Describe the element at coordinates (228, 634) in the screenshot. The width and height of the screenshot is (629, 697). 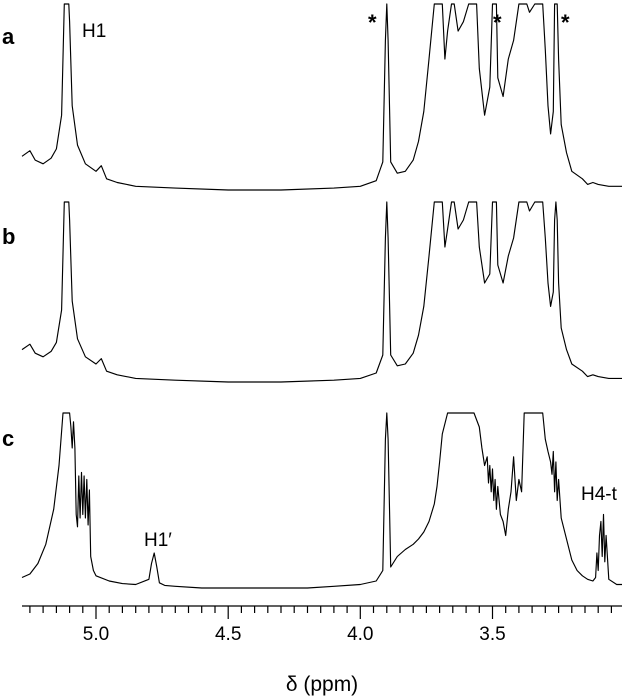
I see `x-tick-label: 4.5` at that location.